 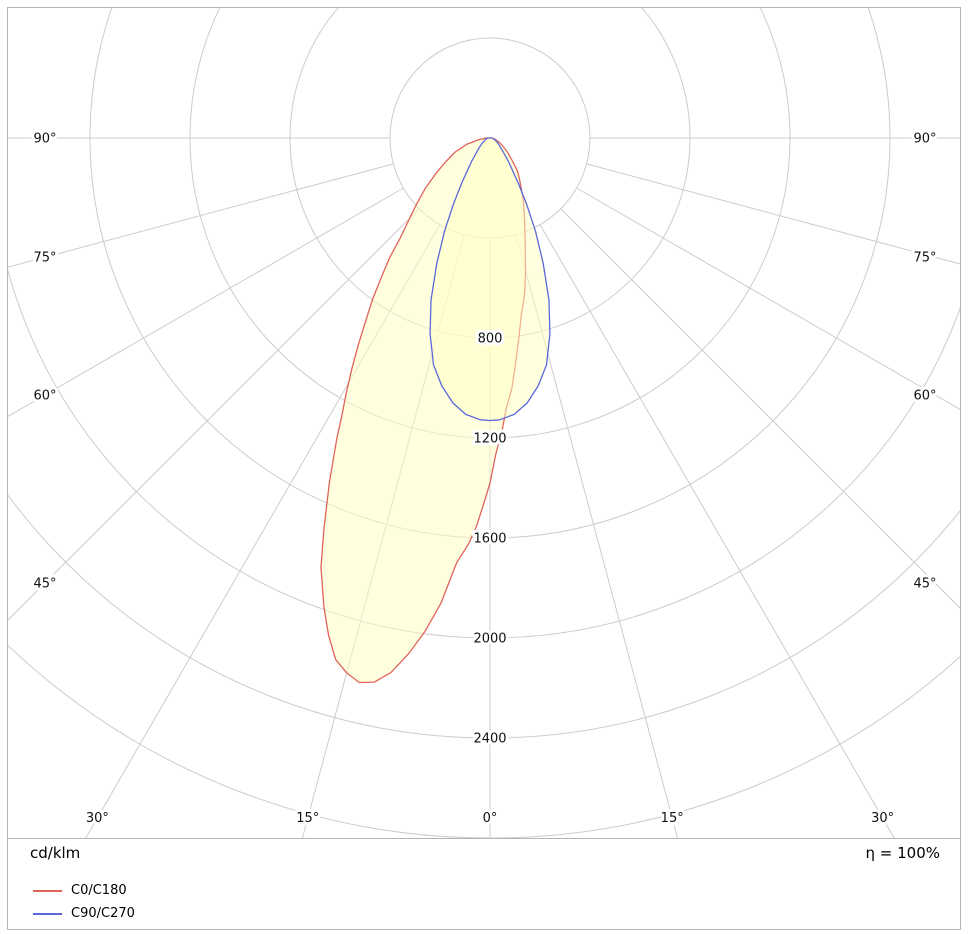 I want to click on legend: C0/C180 C90/C270, so click(x=84, y=902).